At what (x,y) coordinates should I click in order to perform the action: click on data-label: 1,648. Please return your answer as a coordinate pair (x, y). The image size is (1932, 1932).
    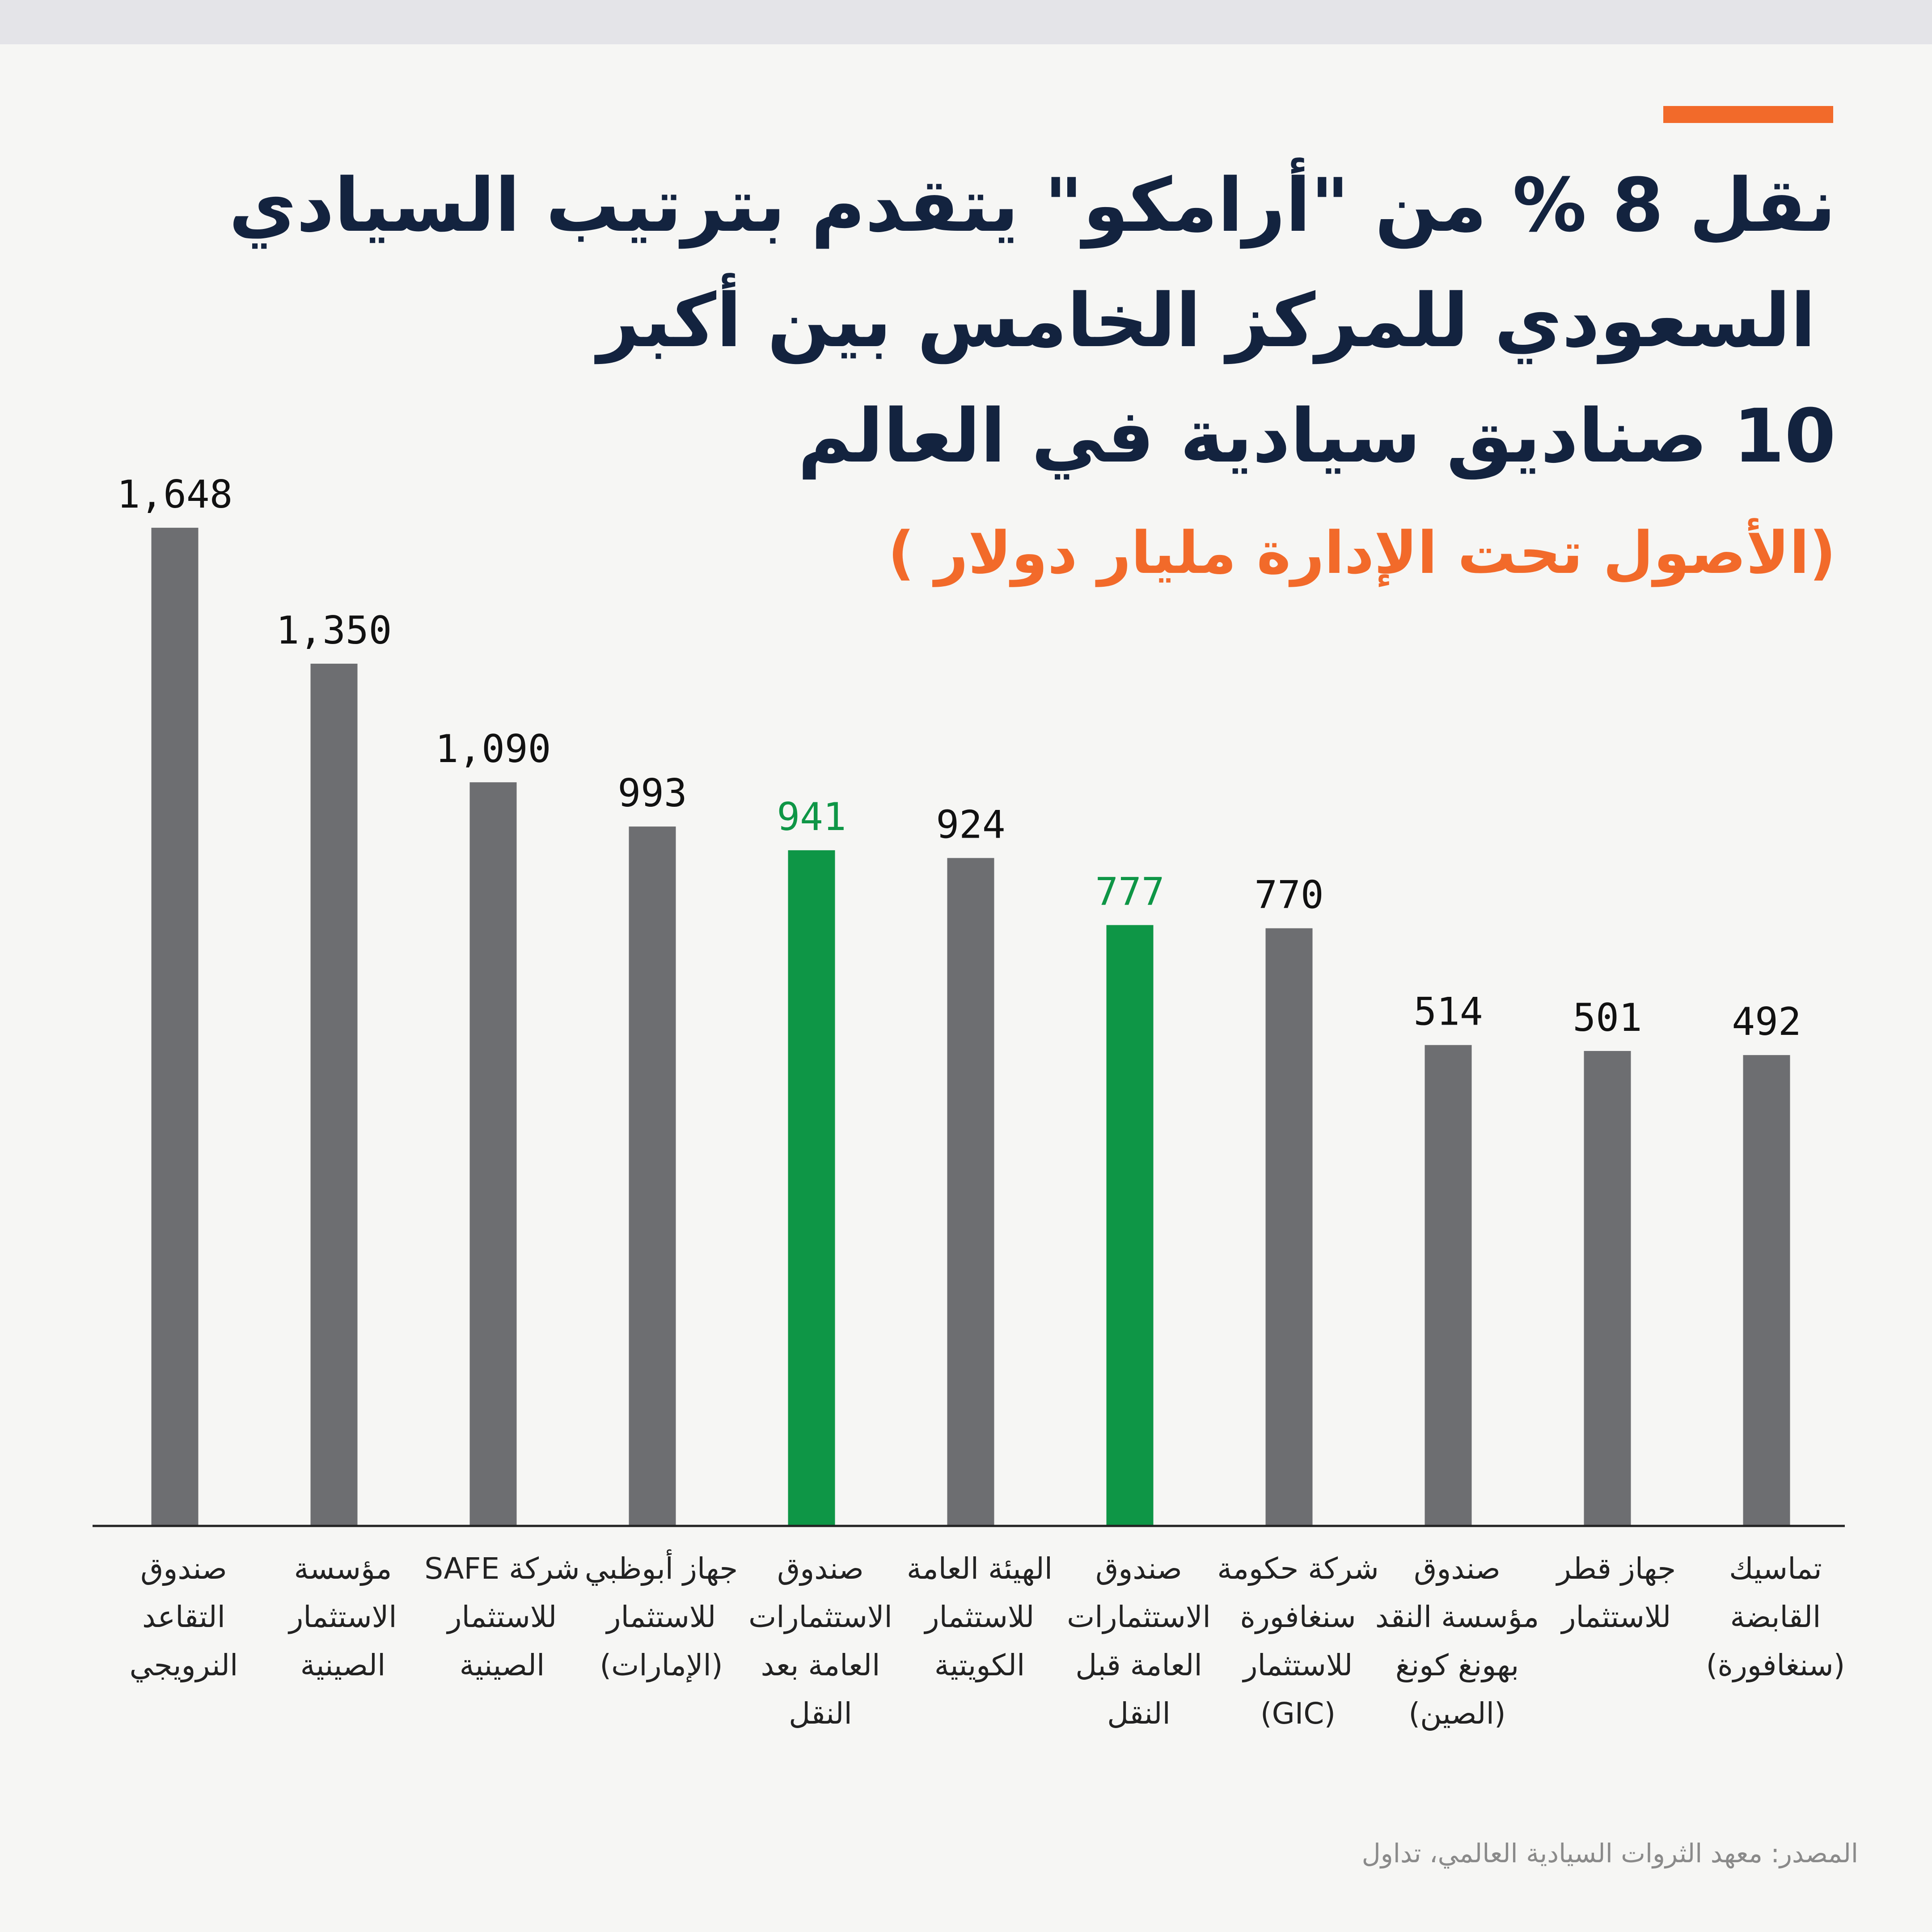
    Looking at the image, I should click on (175, 494).